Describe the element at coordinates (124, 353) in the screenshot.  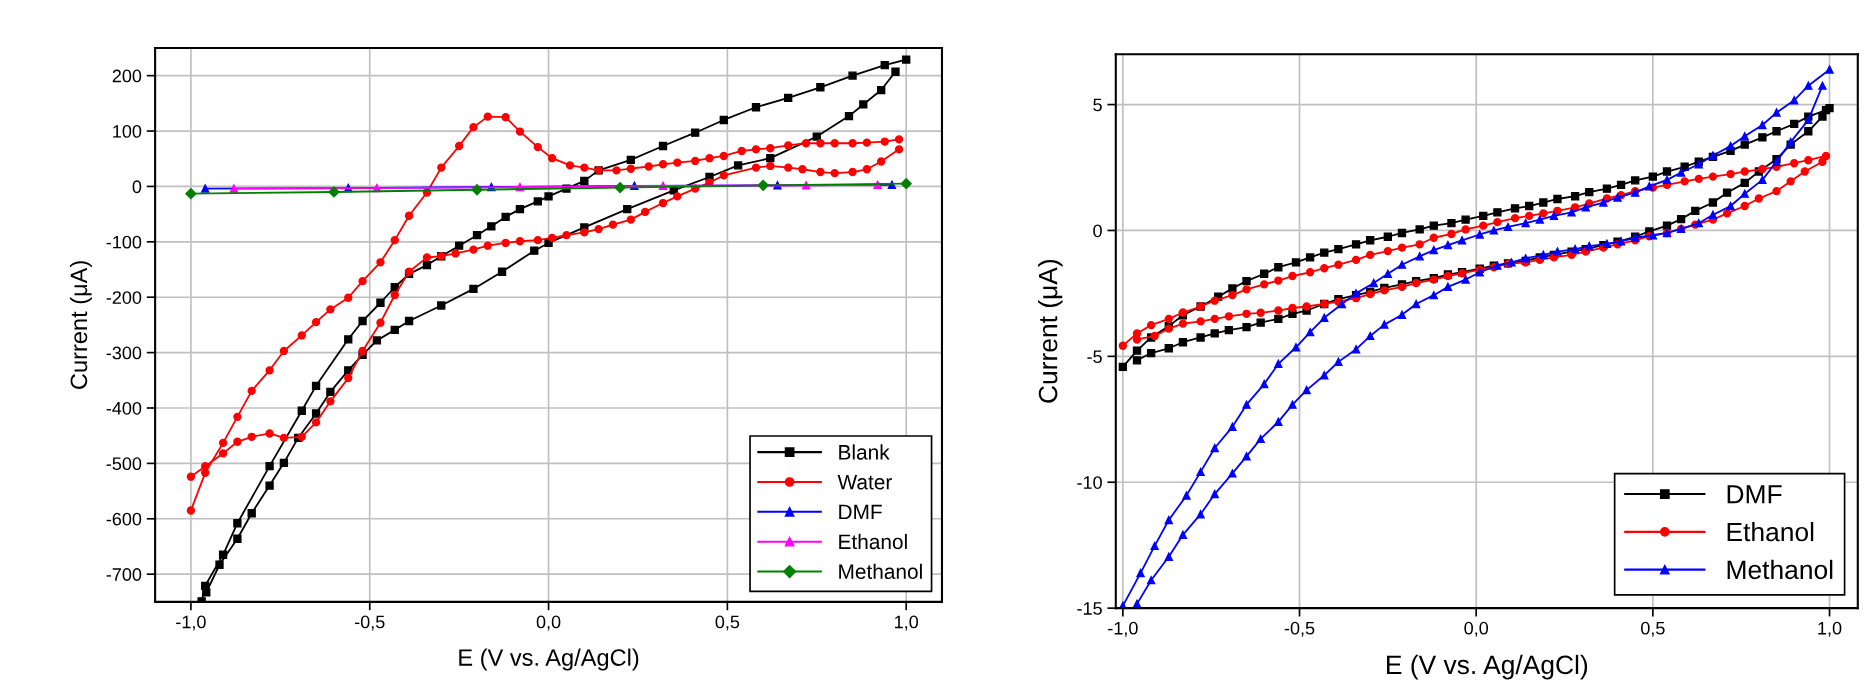
I see `y-tick-label: -300` at that location.